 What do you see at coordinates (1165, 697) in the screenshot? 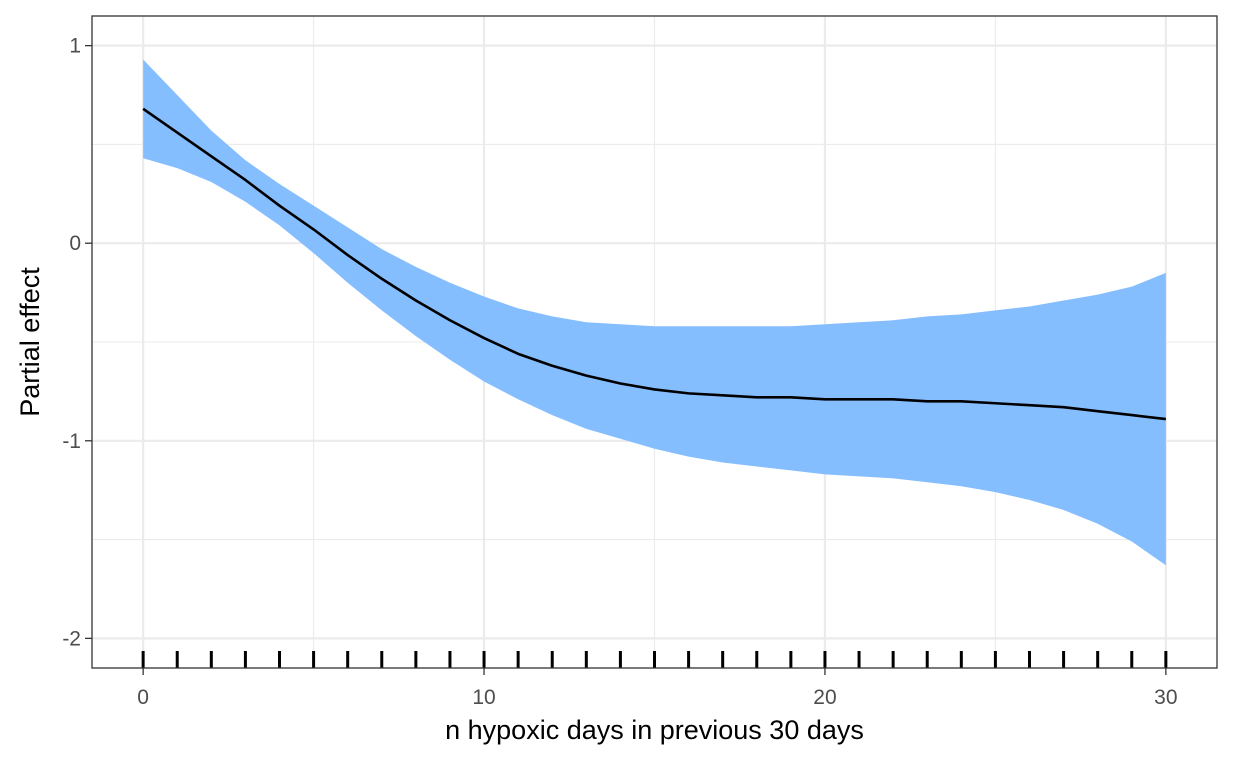
I see `x-tick-label: 30` at bounding box center [1165, 697].